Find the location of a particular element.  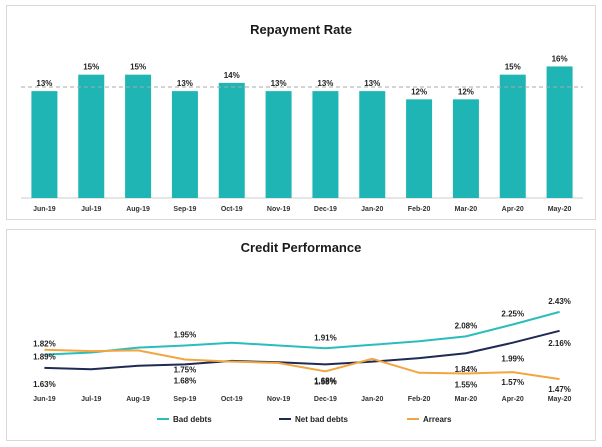

data-label: 1.63% is located at coordinates (44, 384).